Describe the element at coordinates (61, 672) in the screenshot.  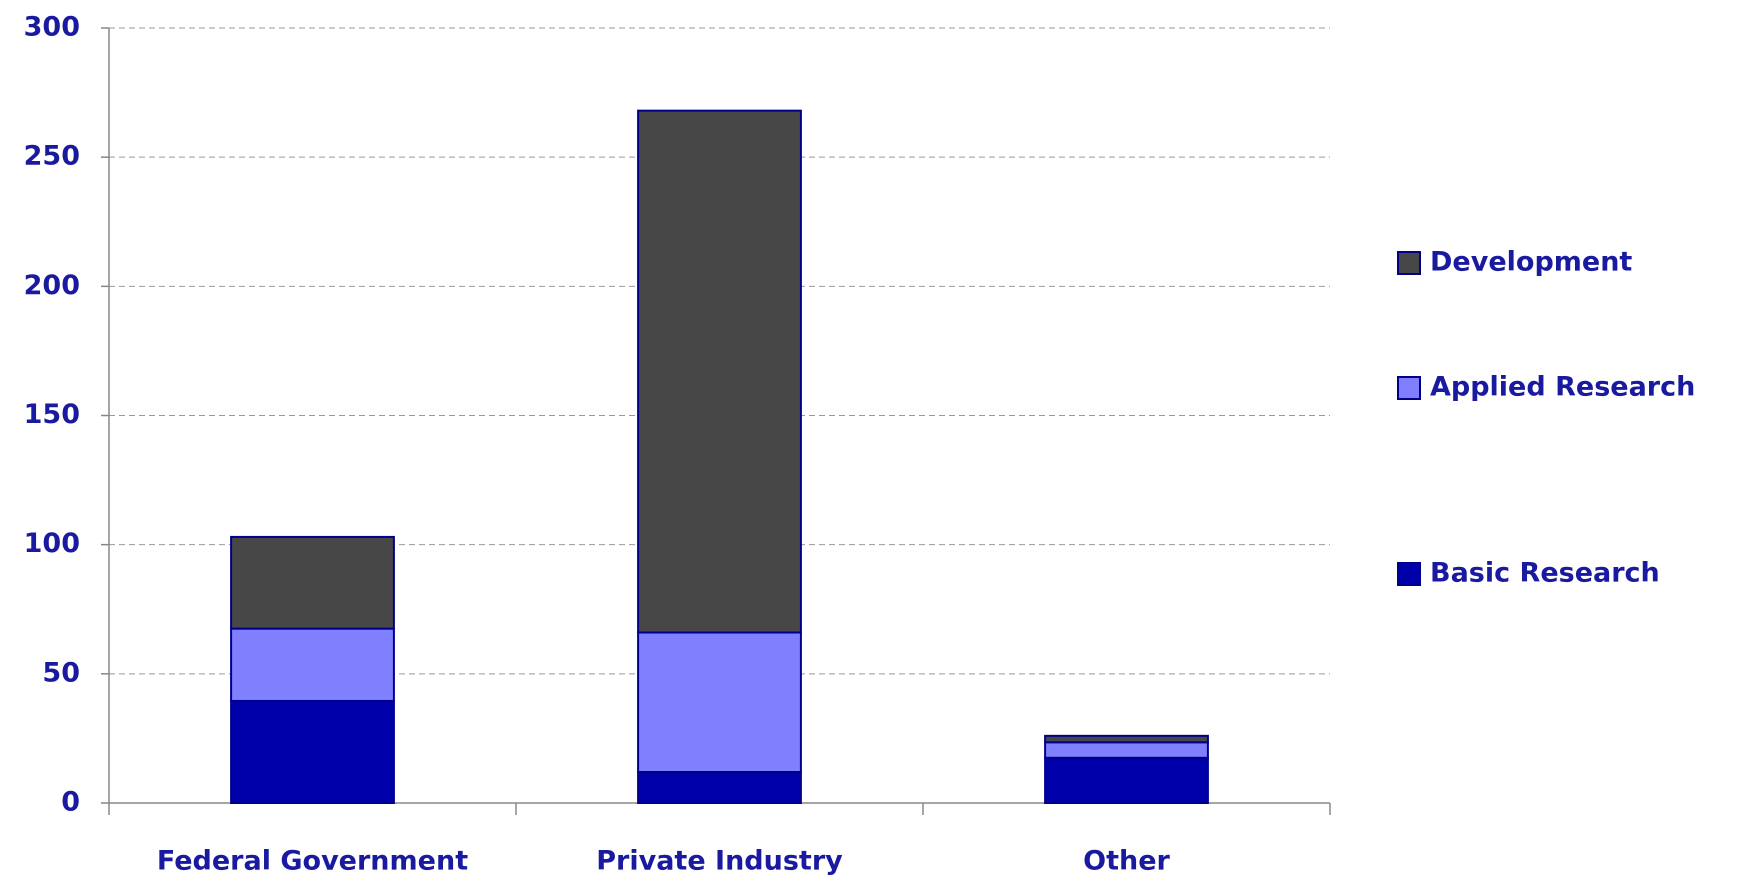
I see `y-tick-label: 50` at that location.